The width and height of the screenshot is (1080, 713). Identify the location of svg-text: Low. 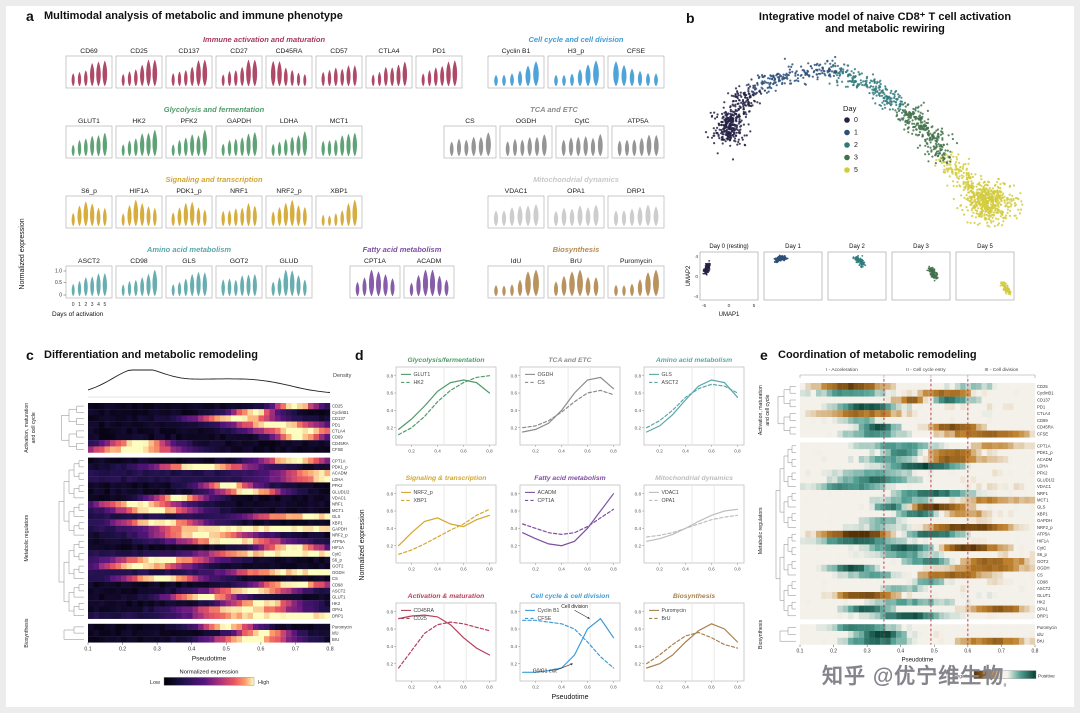
(155, 683).